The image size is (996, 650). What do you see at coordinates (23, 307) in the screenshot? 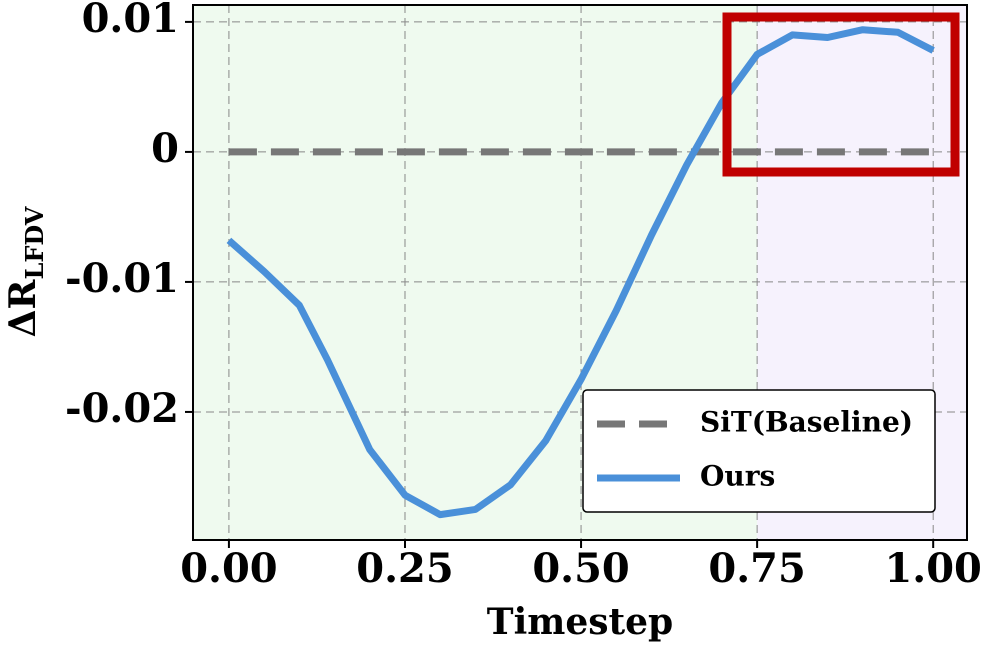
I see `y-axis-title-main: ΔR` at bounding box center [23, 307].